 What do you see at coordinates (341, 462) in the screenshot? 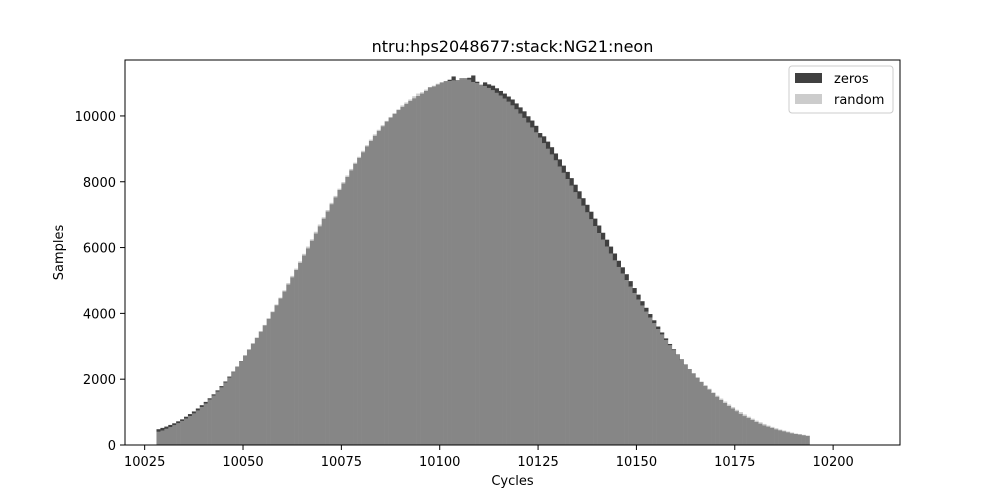
I see `x-tick-label: 10075` at bounding box center [341, 462].